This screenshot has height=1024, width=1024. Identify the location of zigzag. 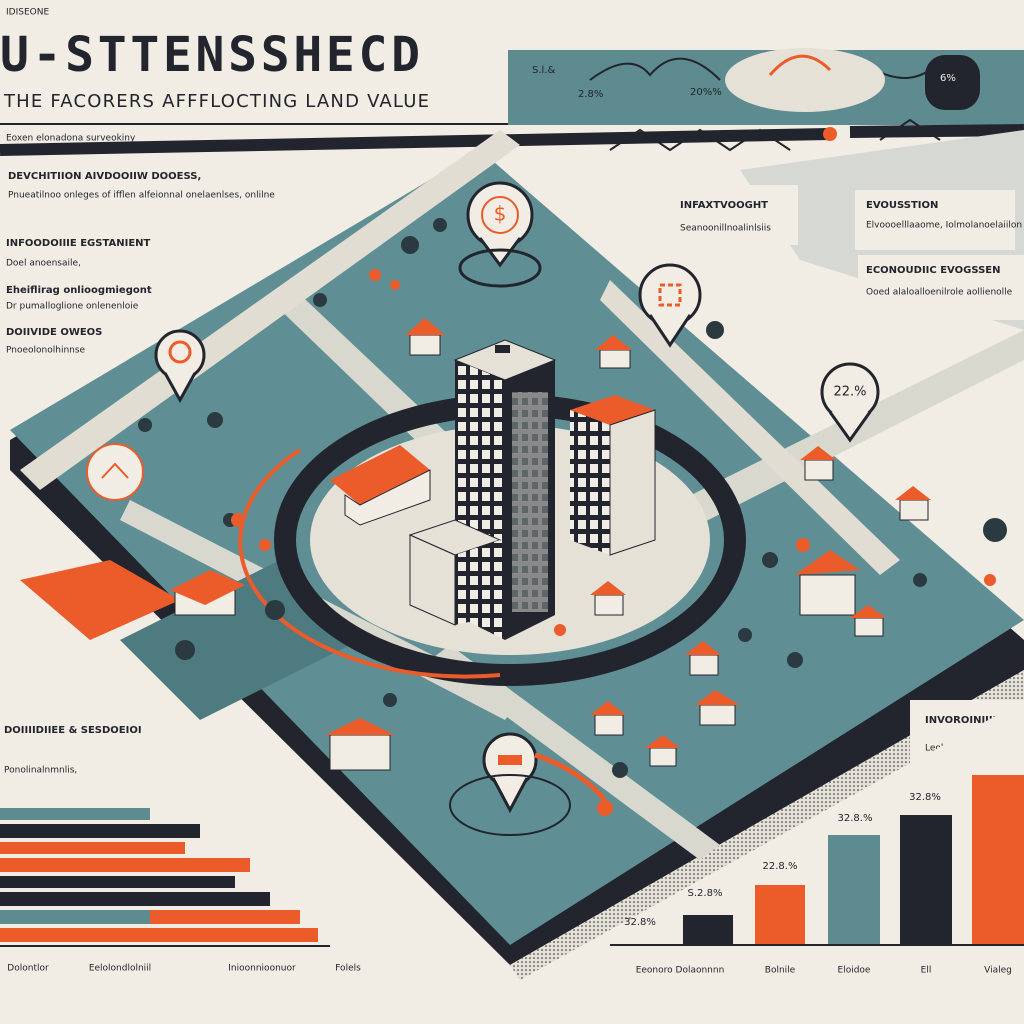
(775, 135).